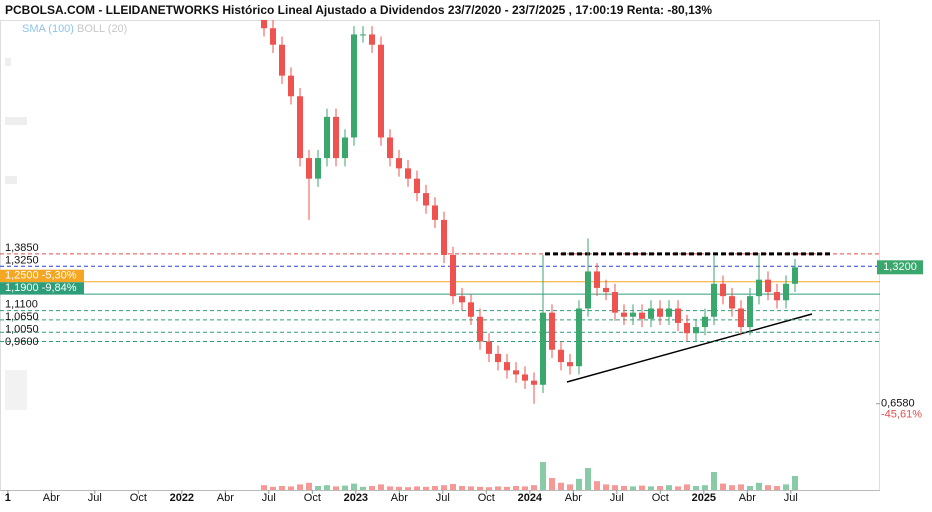 The height and width of the screenshot is (512, 932). What do you see at coordinates (689, 348) in the screenshot?
I see `trendline` at bounding box center [689, 348].